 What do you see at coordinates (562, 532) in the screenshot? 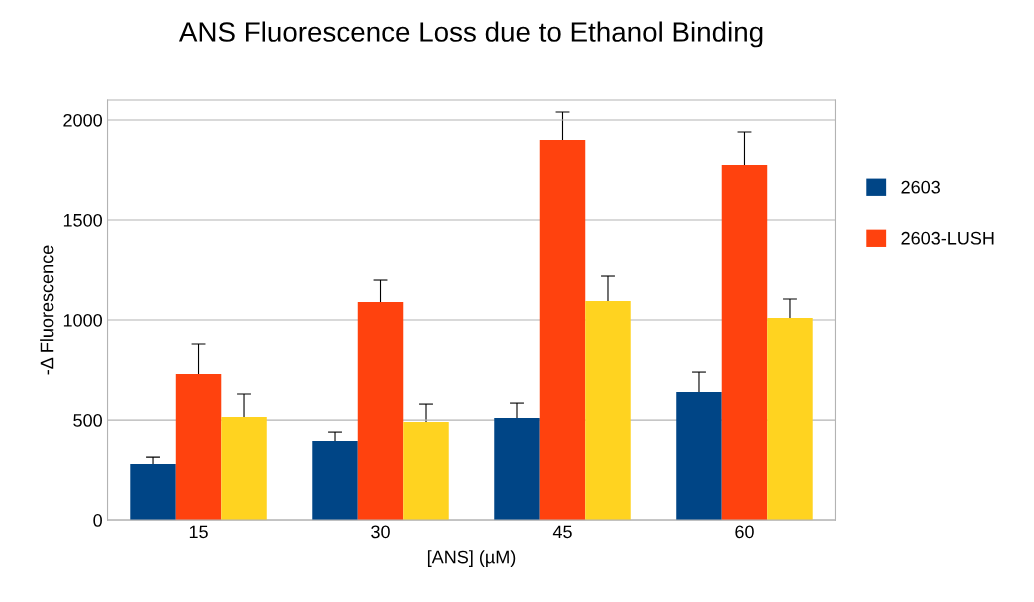
I see `x-tick-label: 45` at bounding box center [562, 532].